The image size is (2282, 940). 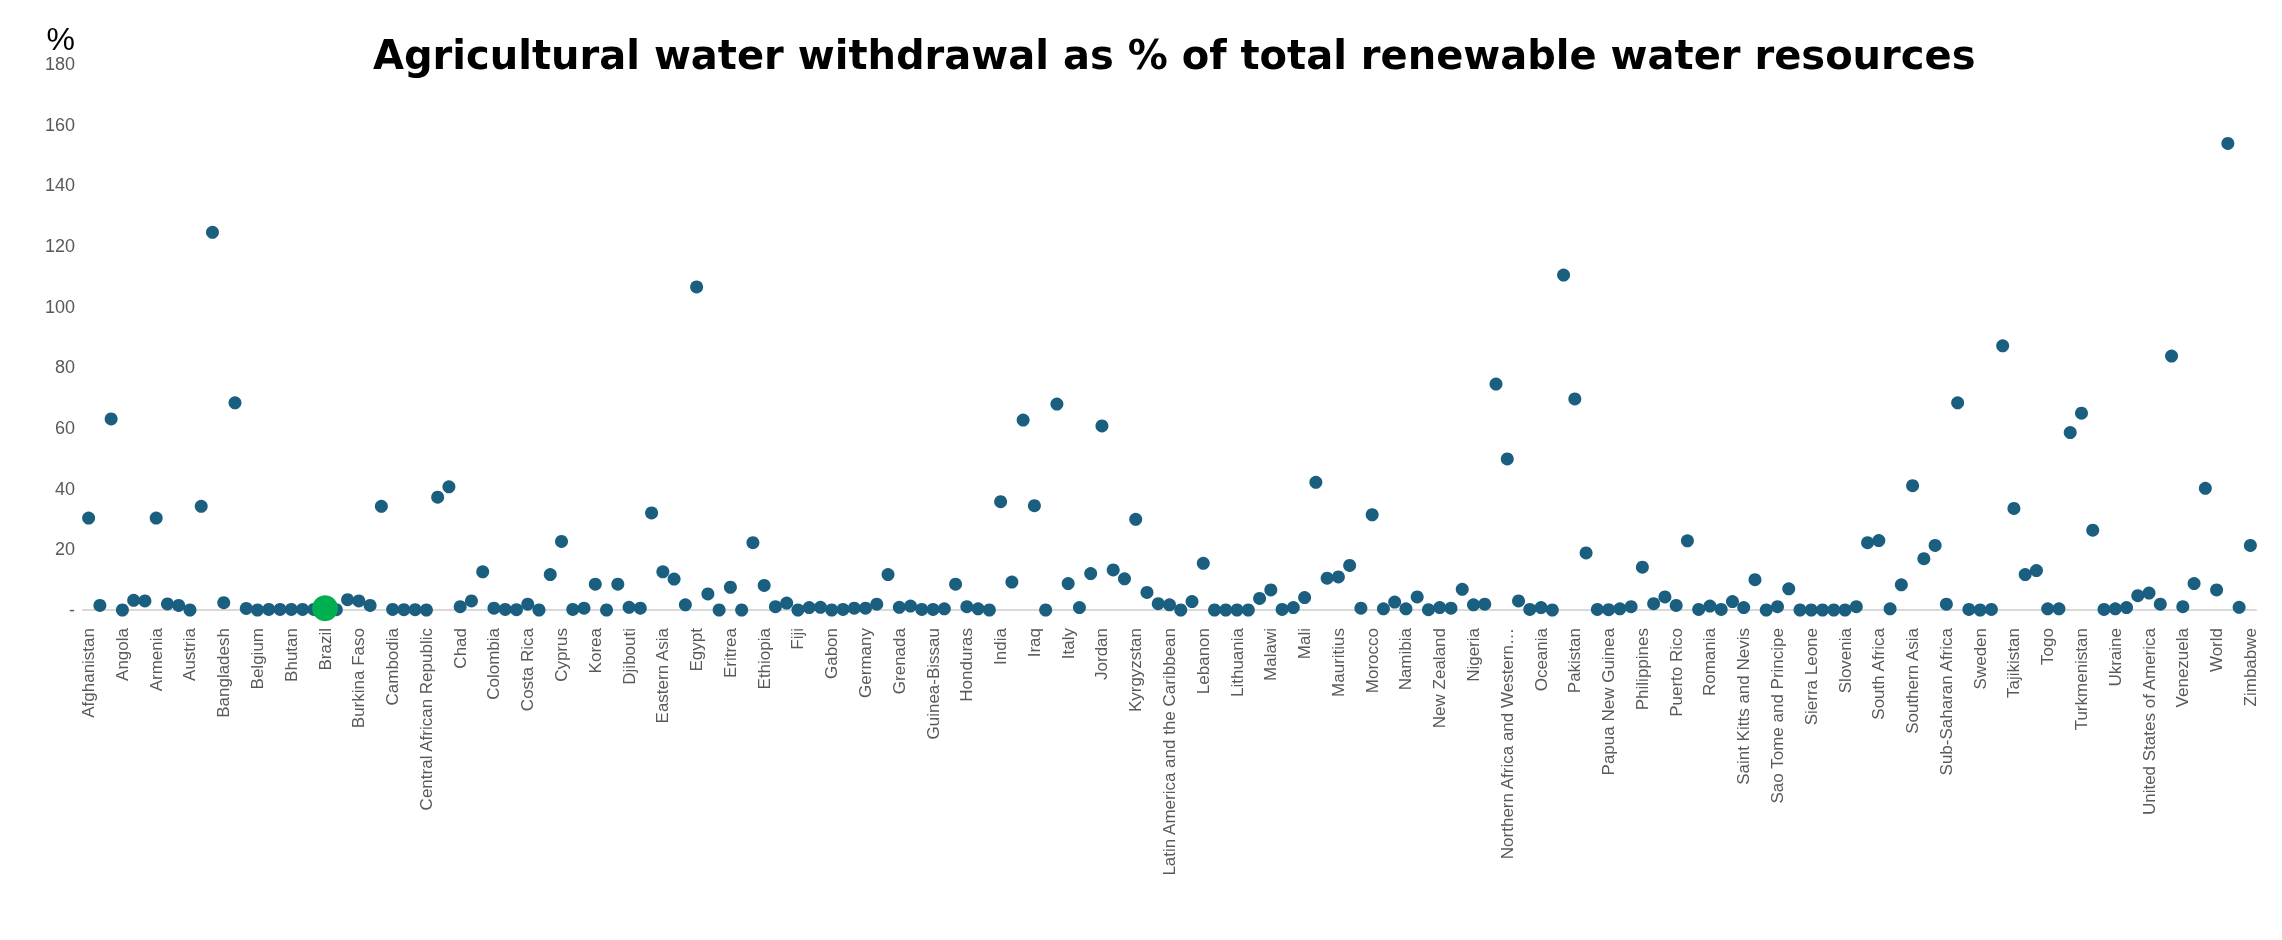 What do you see at coordinates (1575, 661) in the screenshot?
I see `x-tick-label: Pakistan` at bounding box center [1575, 661].